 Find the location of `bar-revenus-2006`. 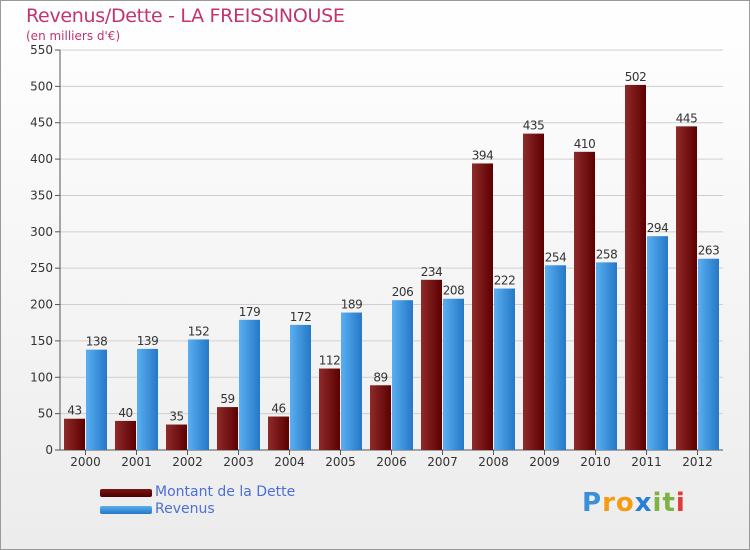

bar-revenus-2006 is located at coordinates (402, 375).